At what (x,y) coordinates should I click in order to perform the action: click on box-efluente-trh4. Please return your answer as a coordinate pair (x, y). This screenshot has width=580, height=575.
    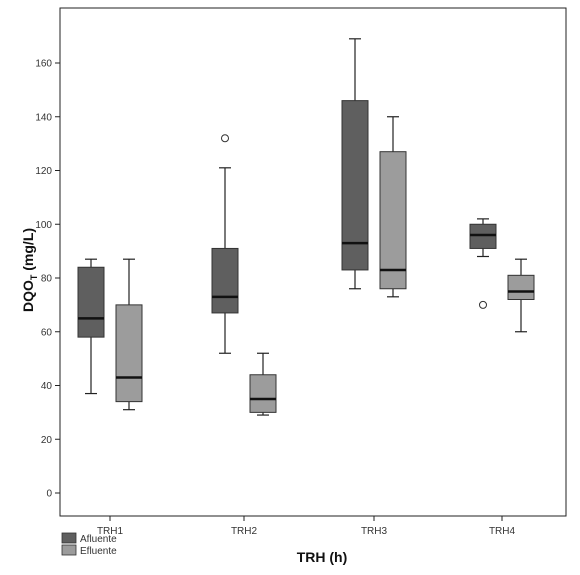
    Looking at the image, I should click on (521, 295).